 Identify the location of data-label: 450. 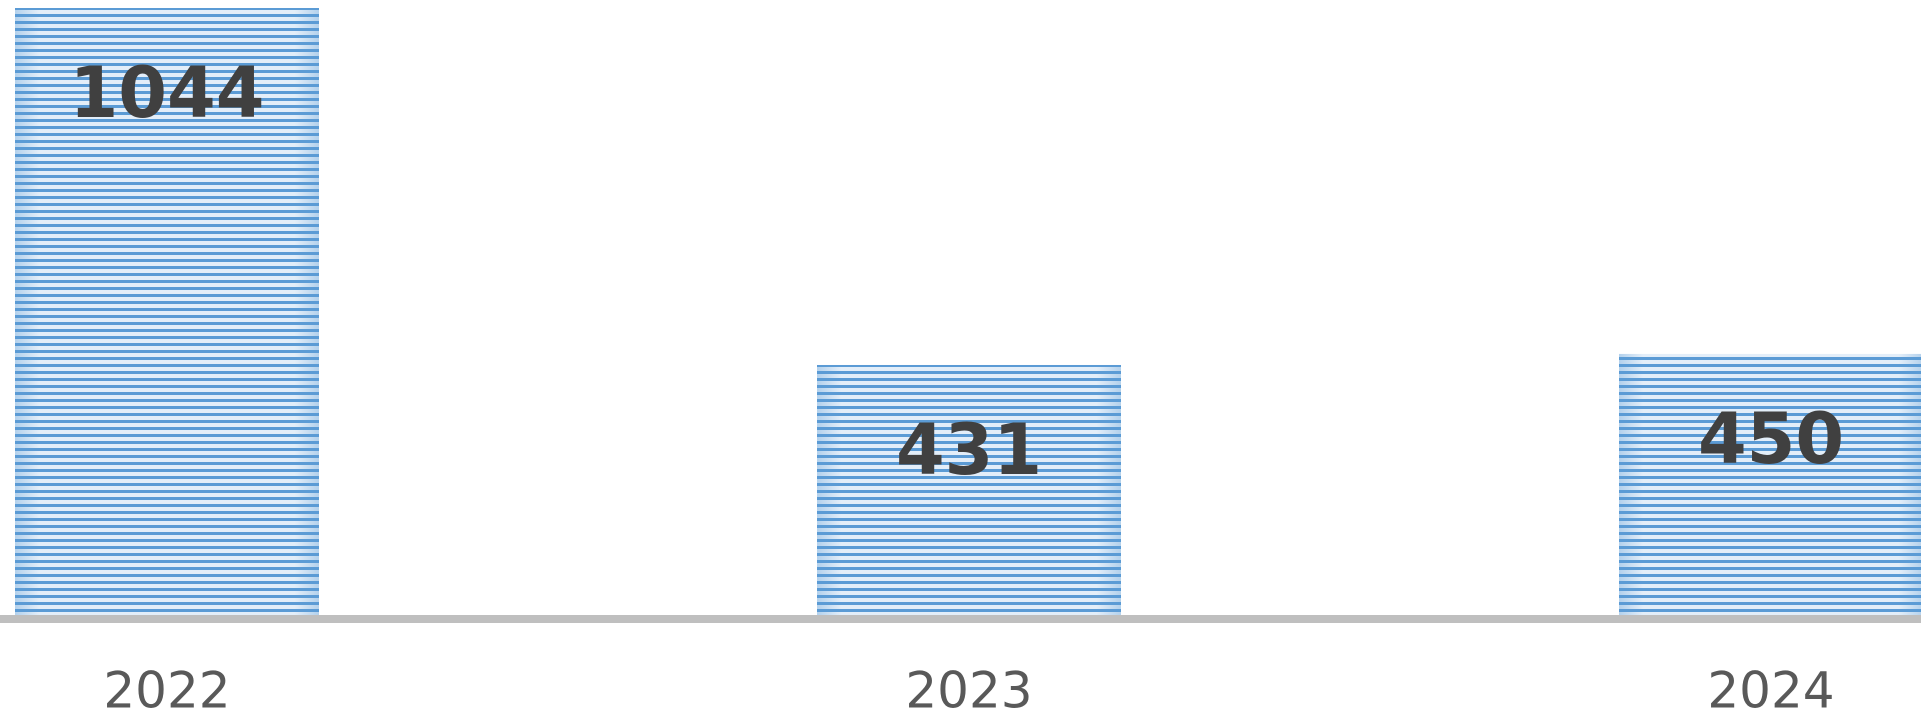
(1771, 439).